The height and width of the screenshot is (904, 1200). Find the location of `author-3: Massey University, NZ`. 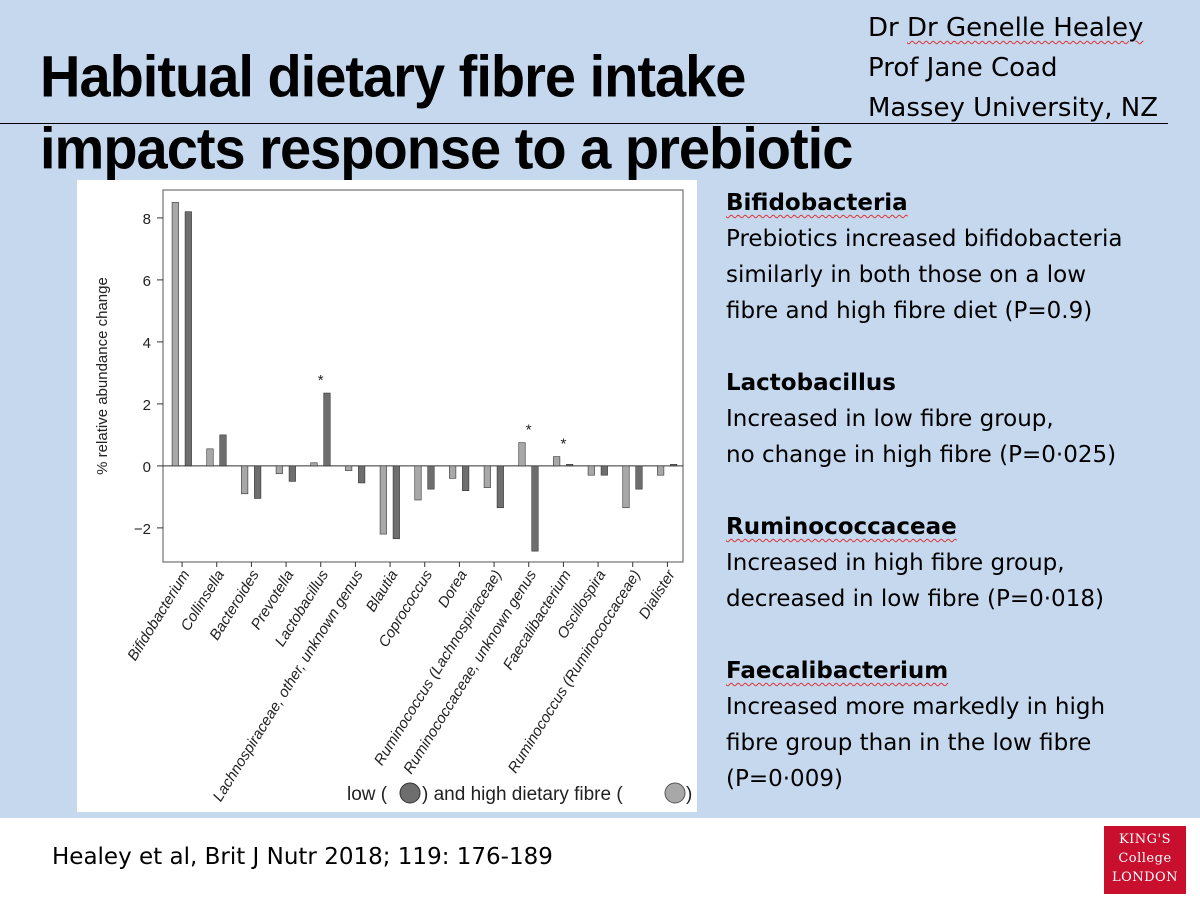

author-3: Massey University, NZ is located at coordinates (1013, 108).